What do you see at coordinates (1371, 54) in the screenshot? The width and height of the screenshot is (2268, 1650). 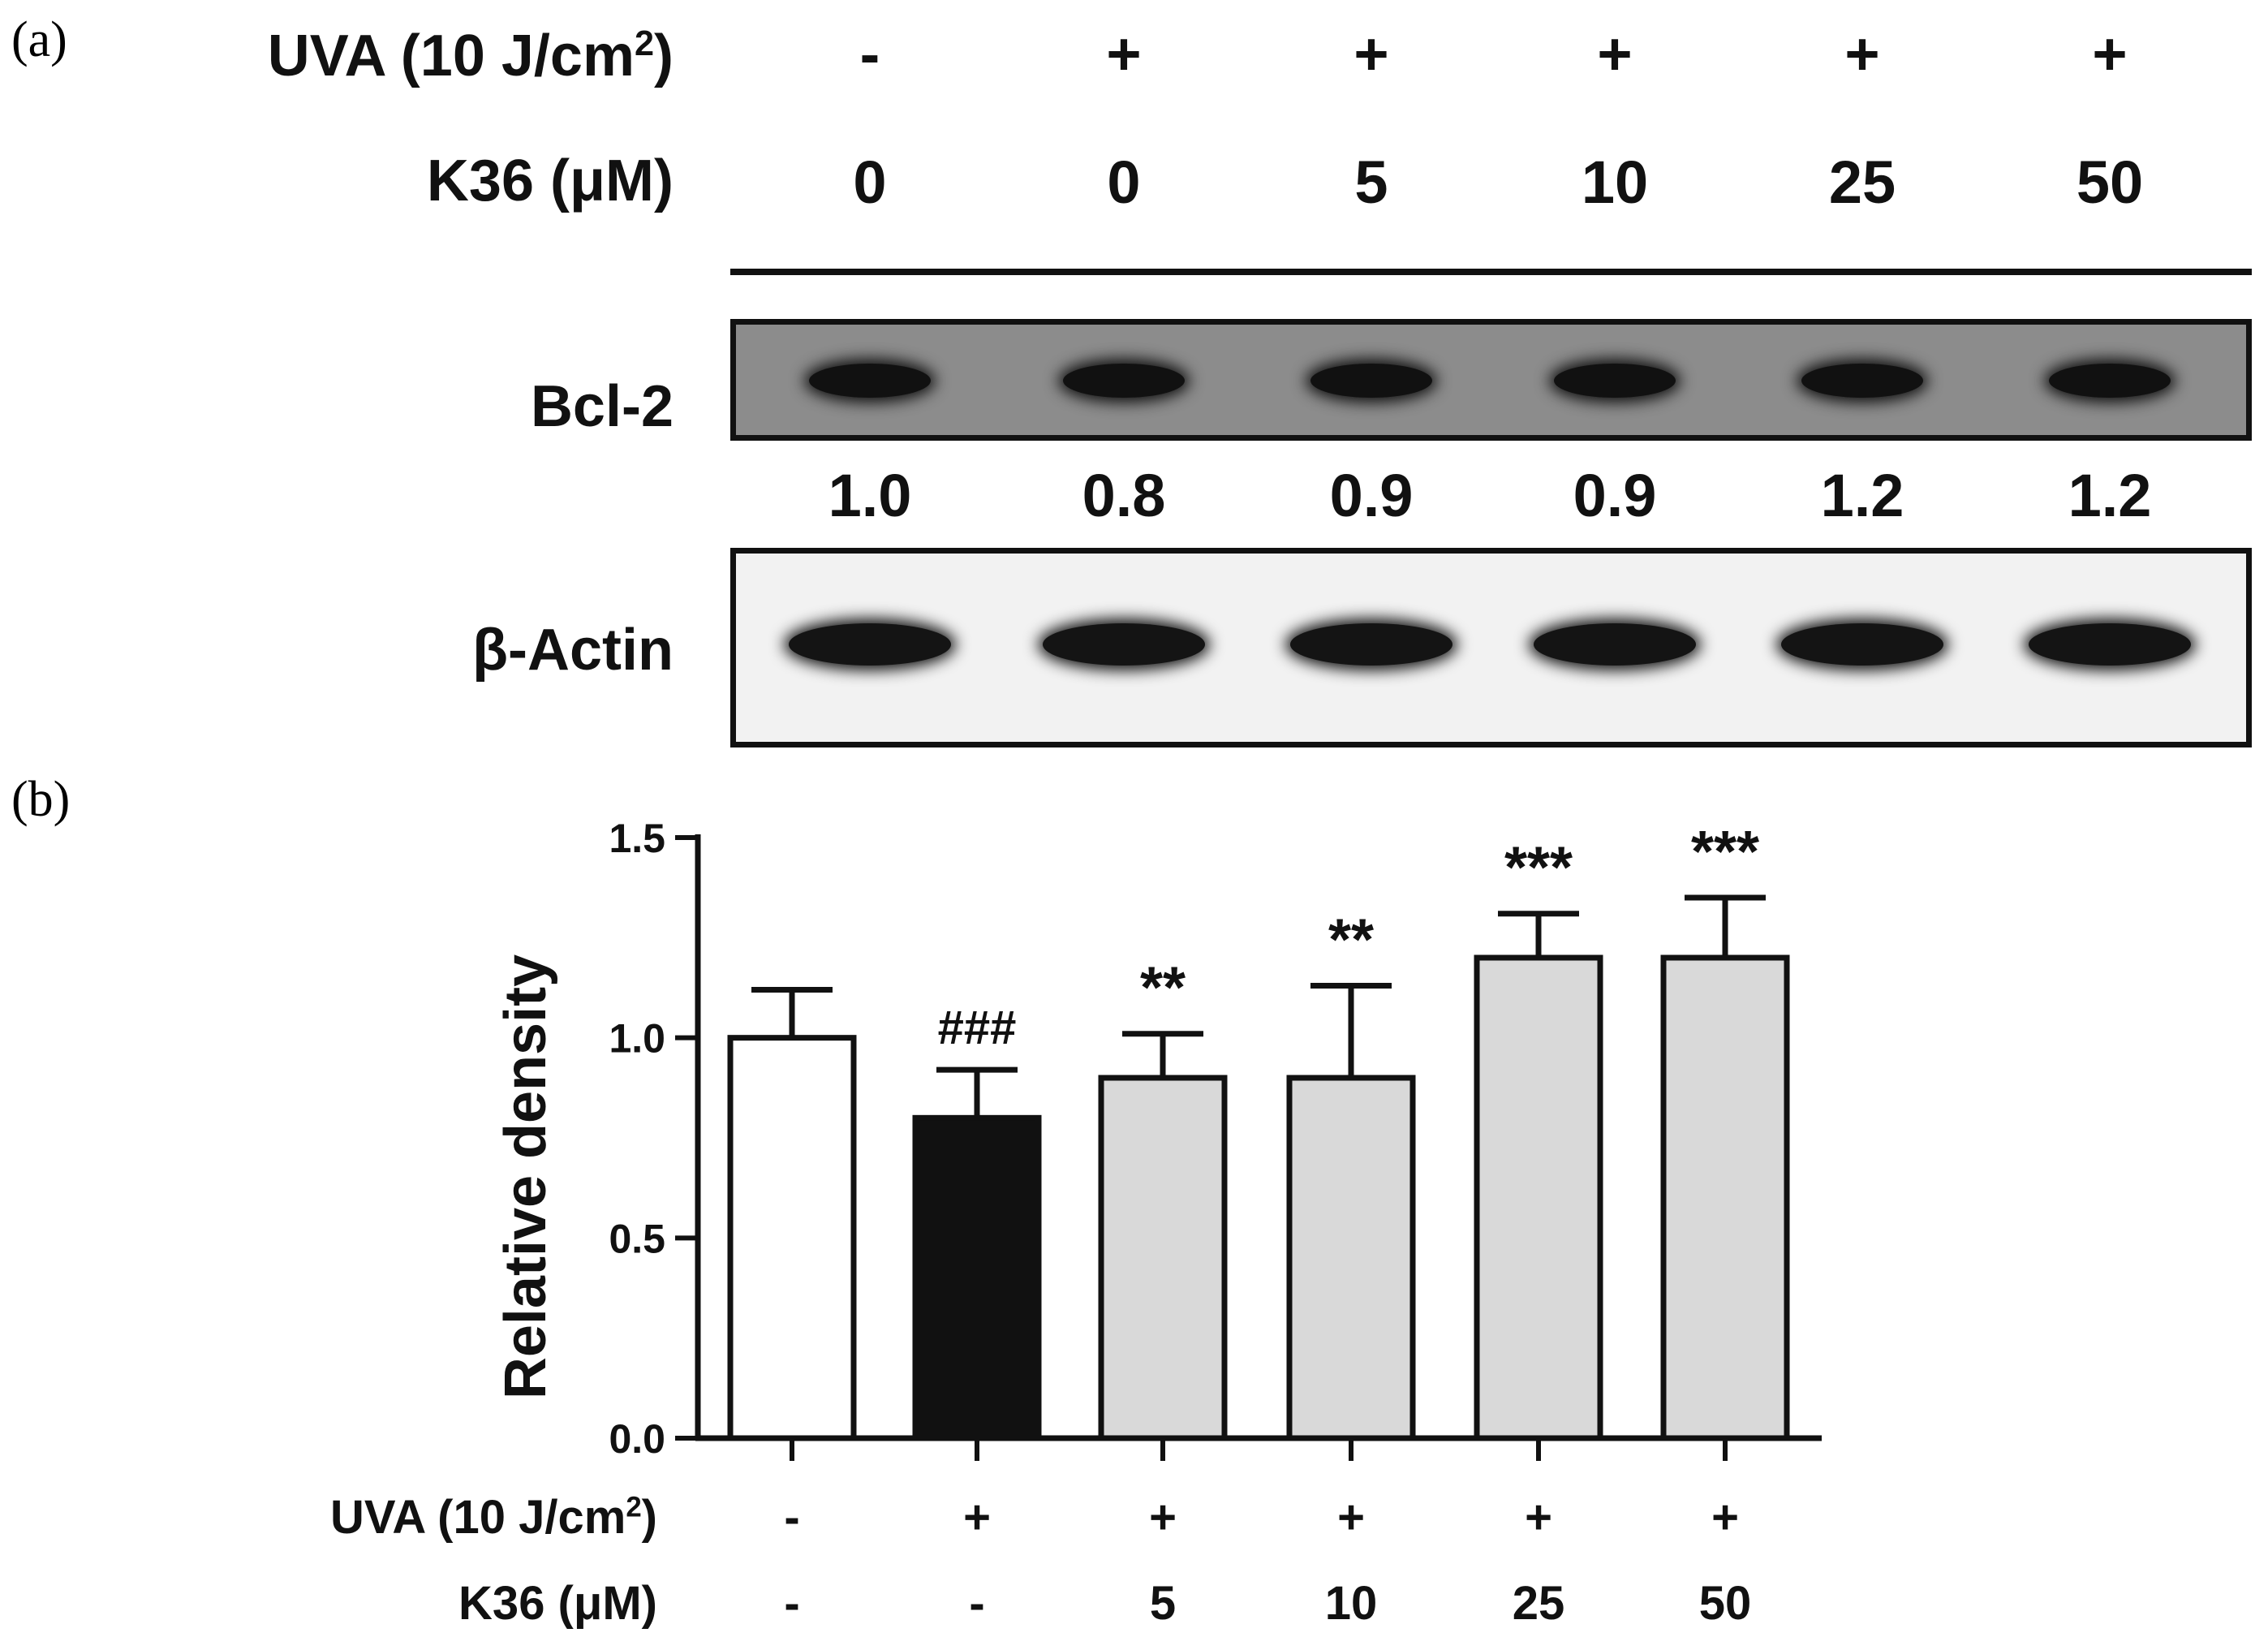 I see `uva-value-3: +` at bounding box center [1371, 54].